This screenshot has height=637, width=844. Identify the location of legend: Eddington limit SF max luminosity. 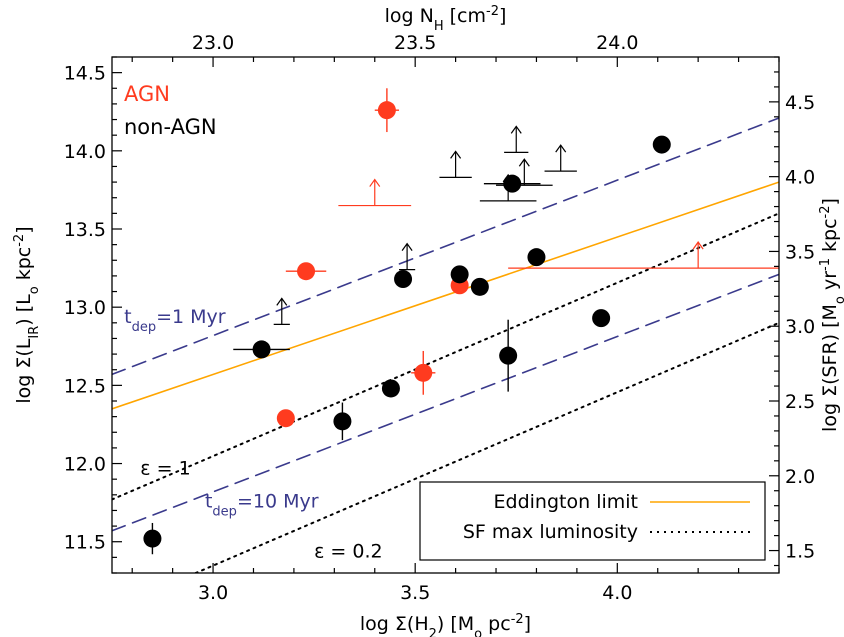
(592, 521).